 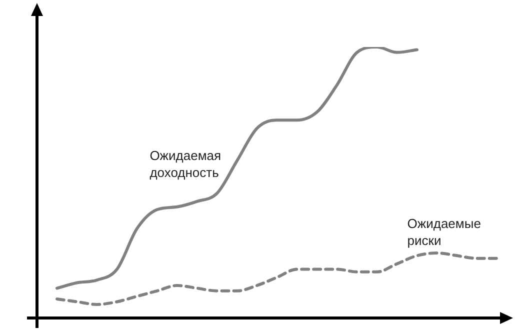 What do you see at coordinates (444, 232) in the screenshot?
I see `series-label: Ожидаемые риски` at bounding box center [444, 232].